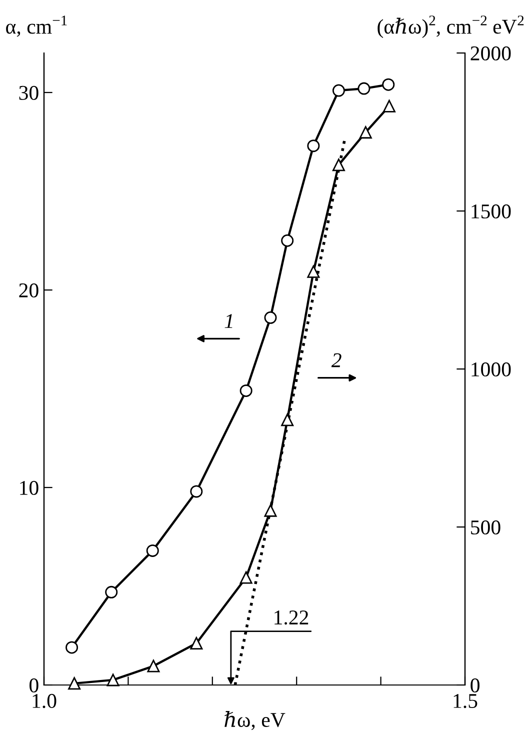 The image size is (527, 746). Describe the element at coordinates (28, 93) in the screenshot. I see `y-tick-label: 30` at that location.